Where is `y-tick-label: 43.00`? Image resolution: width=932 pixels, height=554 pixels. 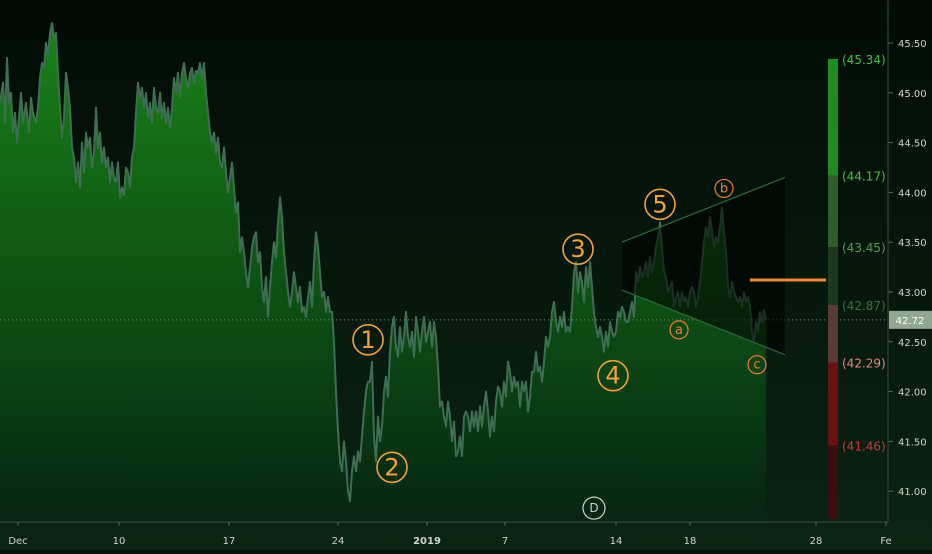
y-tick-label: 43.00 is located at coordinates (912, 293).